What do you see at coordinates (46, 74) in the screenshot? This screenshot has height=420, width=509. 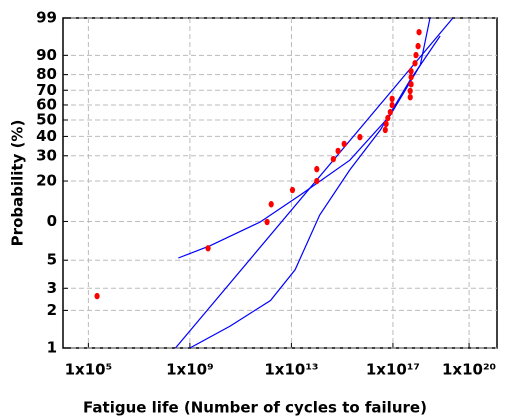 I see `y-tick-label: 80` at bounding box center [46, 74].